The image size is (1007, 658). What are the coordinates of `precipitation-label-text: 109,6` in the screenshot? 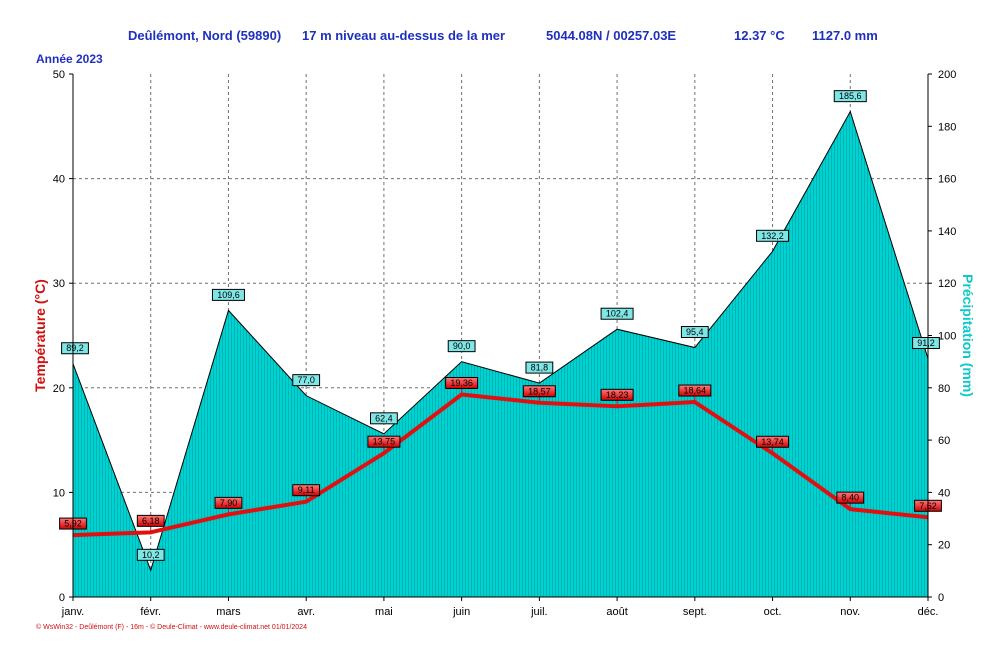 It's located at (228, 295).